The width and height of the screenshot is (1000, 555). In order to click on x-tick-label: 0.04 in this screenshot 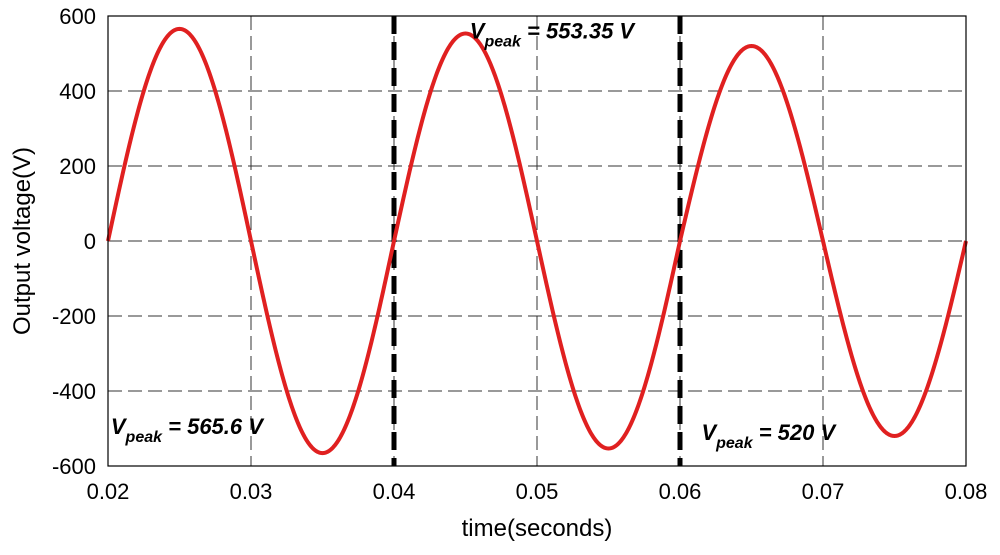, I will do `click(394, 491)`.